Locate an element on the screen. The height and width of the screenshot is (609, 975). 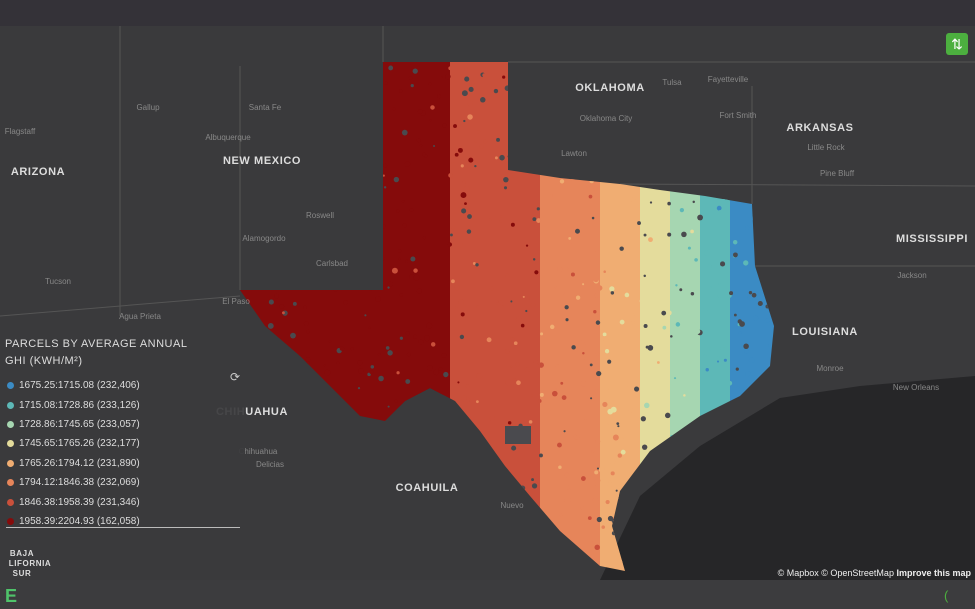
logo: E is located at coordinates (11, 596).